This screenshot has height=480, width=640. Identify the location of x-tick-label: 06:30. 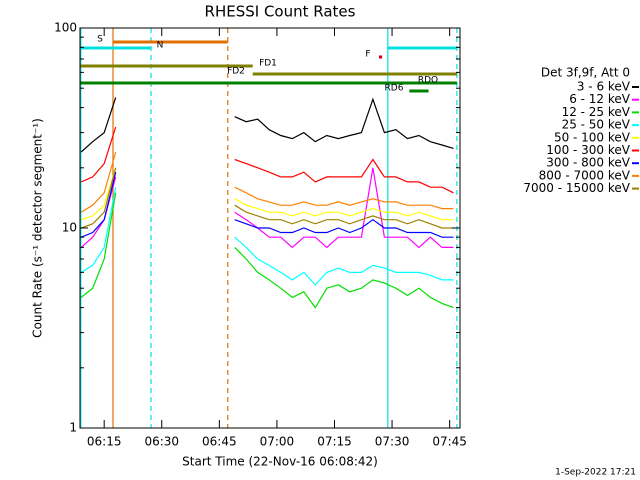
(161, 442).